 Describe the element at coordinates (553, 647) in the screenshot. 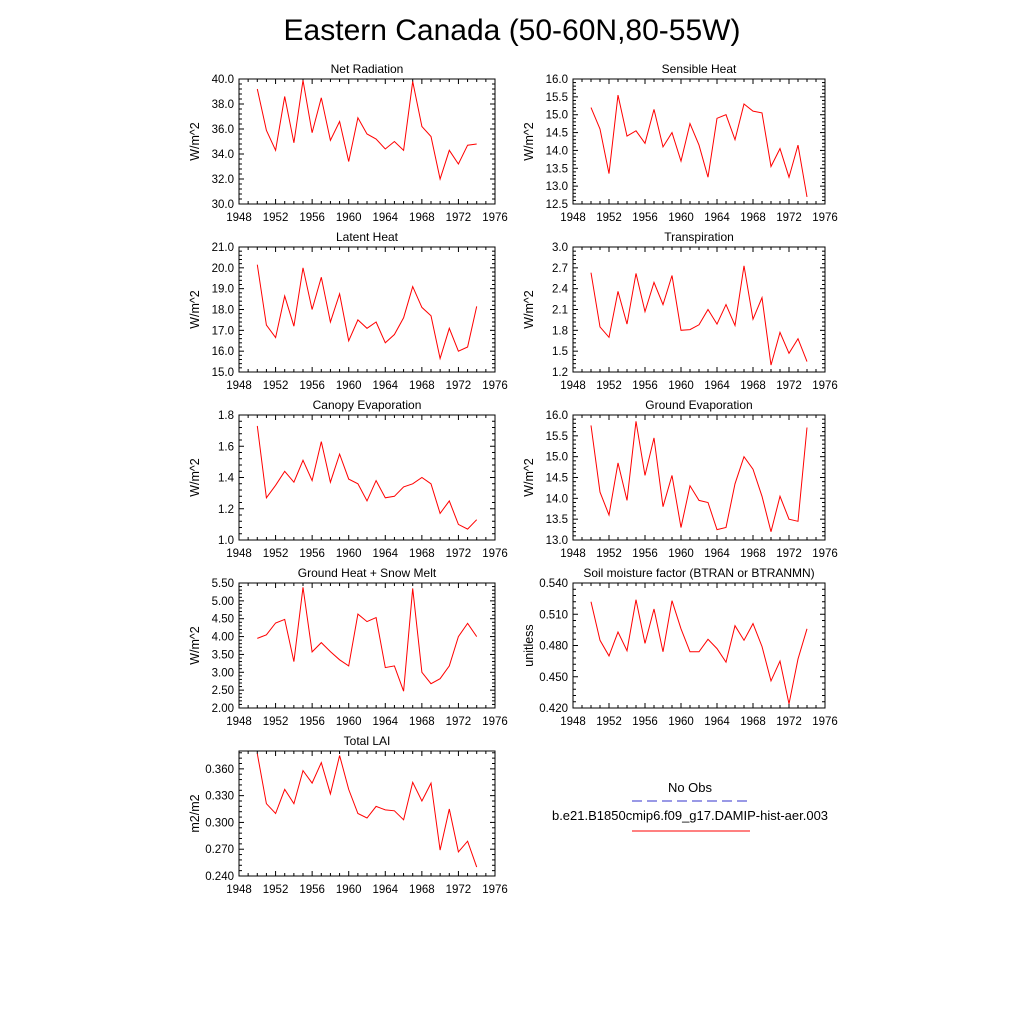

I see `y-tick-label: 0.480` at that location.